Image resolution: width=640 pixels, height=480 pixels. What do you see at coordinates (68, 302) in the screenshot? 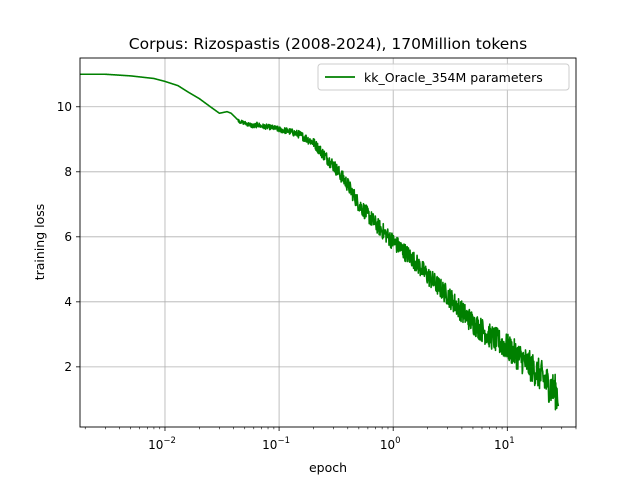
I see `y-tick-label-1: 4` at bounding box center [68, 302].